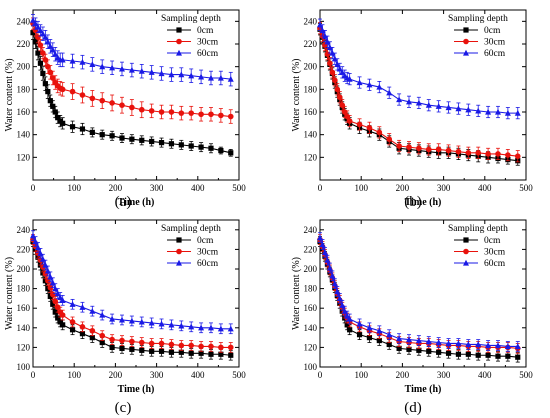 The width and height of the screenshot is (550, 418). I want to click on series-60cm, so click(419, 292).